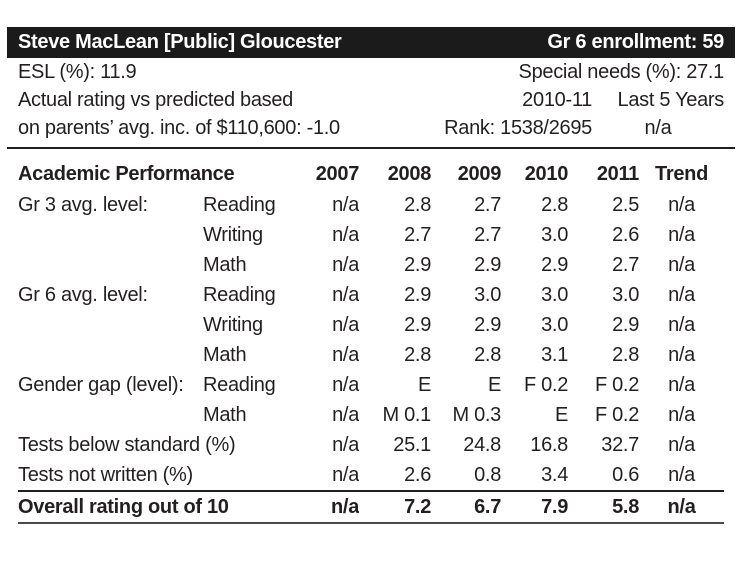 The height and width of the screenshot is (569, 742). I want to click on value-cell: 16.8, so click(549, 445).